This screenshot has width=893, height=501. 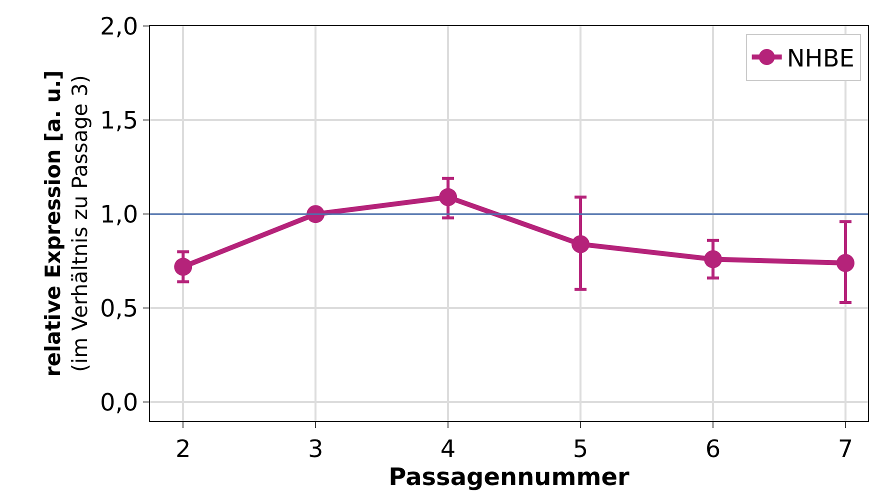 What do you see at coordinates (119, 214) in the screenshot?
I see `y-tick-label: 1,0` at bounding box center [119, 214].